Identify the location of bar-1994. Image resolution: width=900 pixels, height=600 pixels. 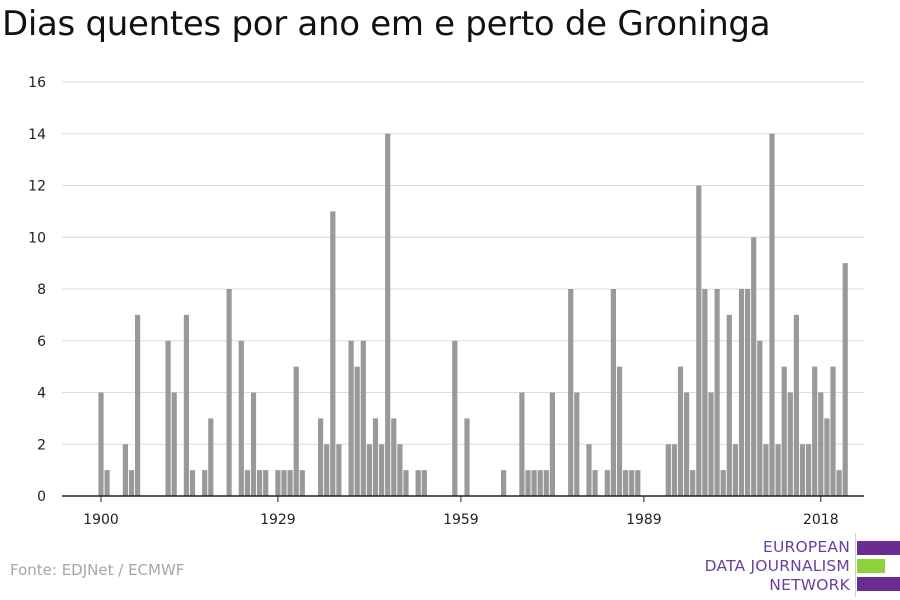
(674, 470).